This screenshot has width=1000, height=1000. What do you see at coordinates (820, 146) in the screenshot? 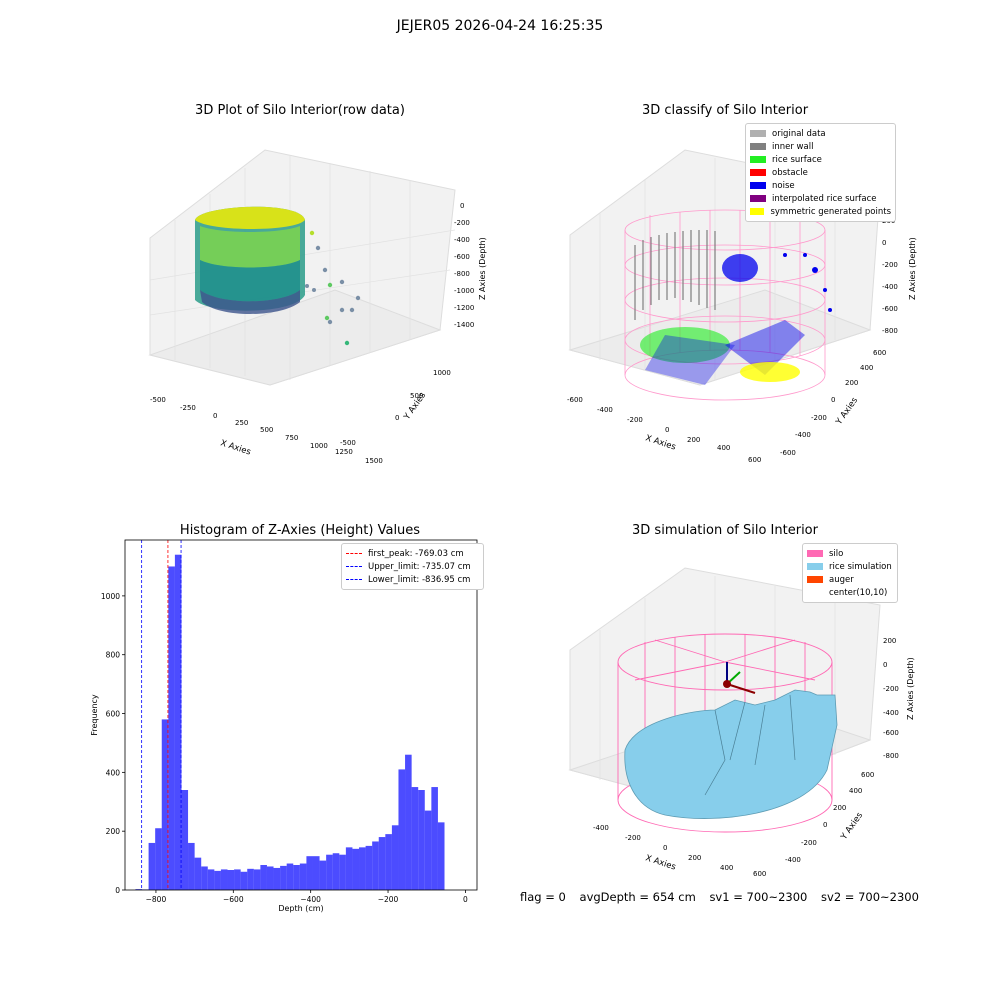
I see `legend-item: inner wall` at bounding box center [820, 146].